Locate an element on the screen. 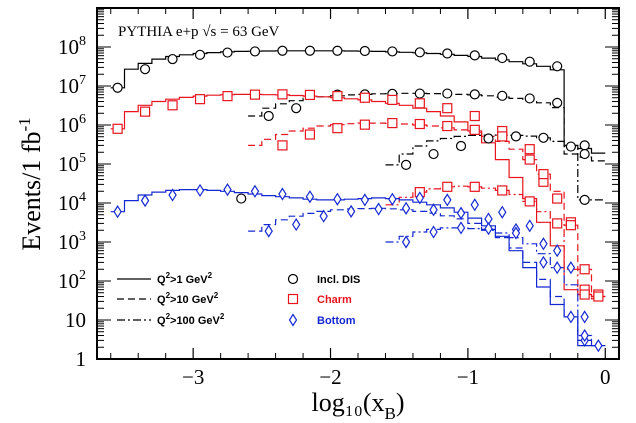 This screenshot has height=423, width=636. legend-line-label: Q2>10 GeV2 is located at coordinates (188, 298).